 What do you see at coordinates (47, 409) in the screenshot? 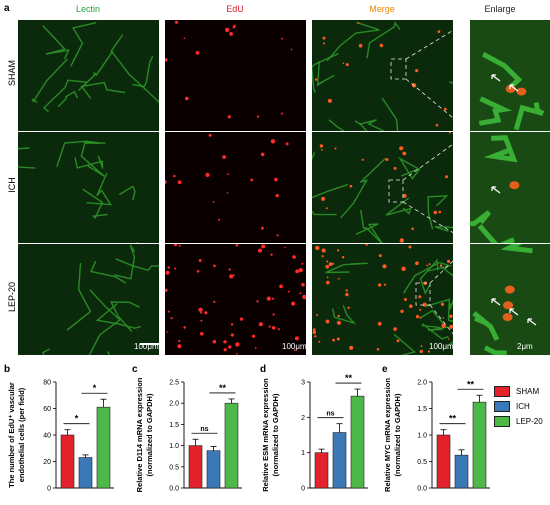
I see `y-tick-label: 60` at bounding box center [47, 409].